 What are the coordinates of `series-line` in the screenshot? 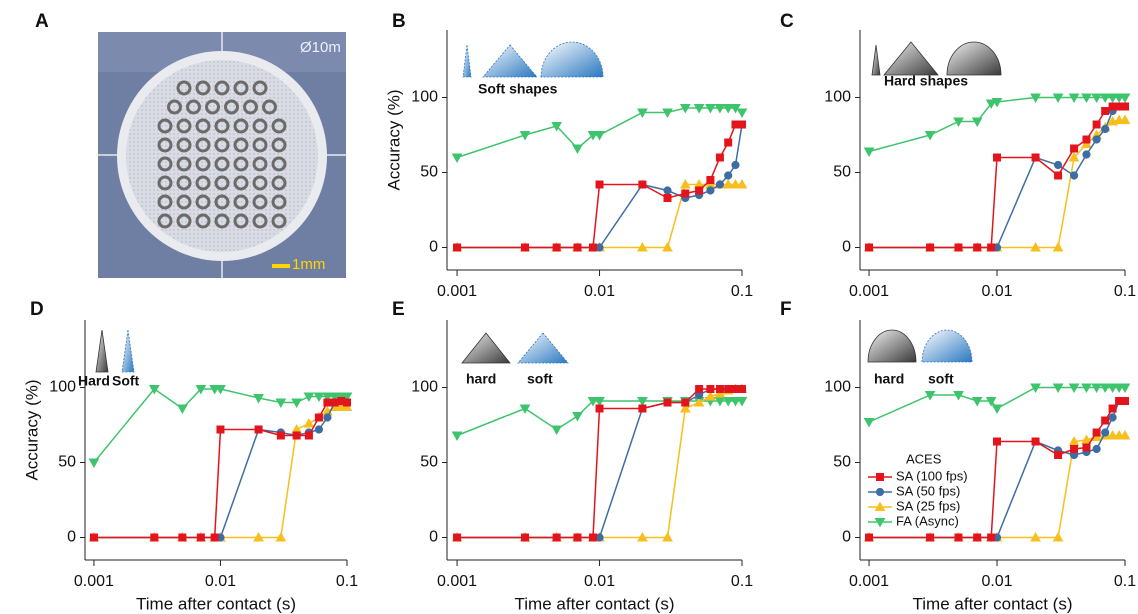 It's located at (997, 177).